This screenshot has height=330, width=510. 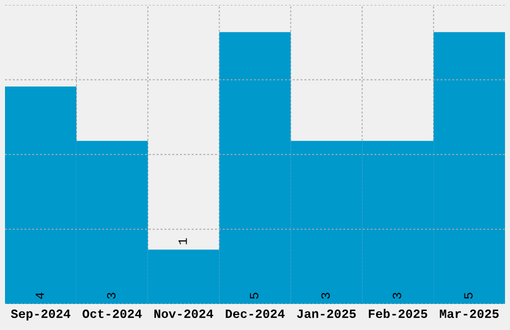 What do you see at coordinates (184, 314) in the screenshot?
I see `x-tick-label: Nov-2024` at bounding box center [184, 314].